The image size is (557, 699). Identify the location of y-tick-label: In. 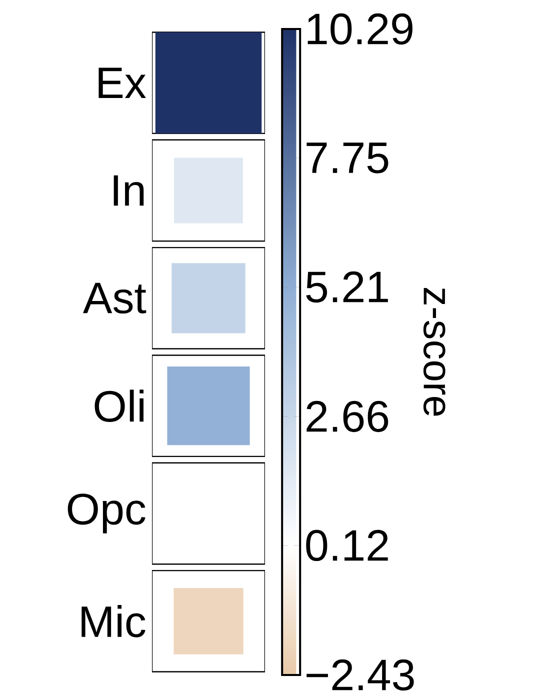
(129, 190).